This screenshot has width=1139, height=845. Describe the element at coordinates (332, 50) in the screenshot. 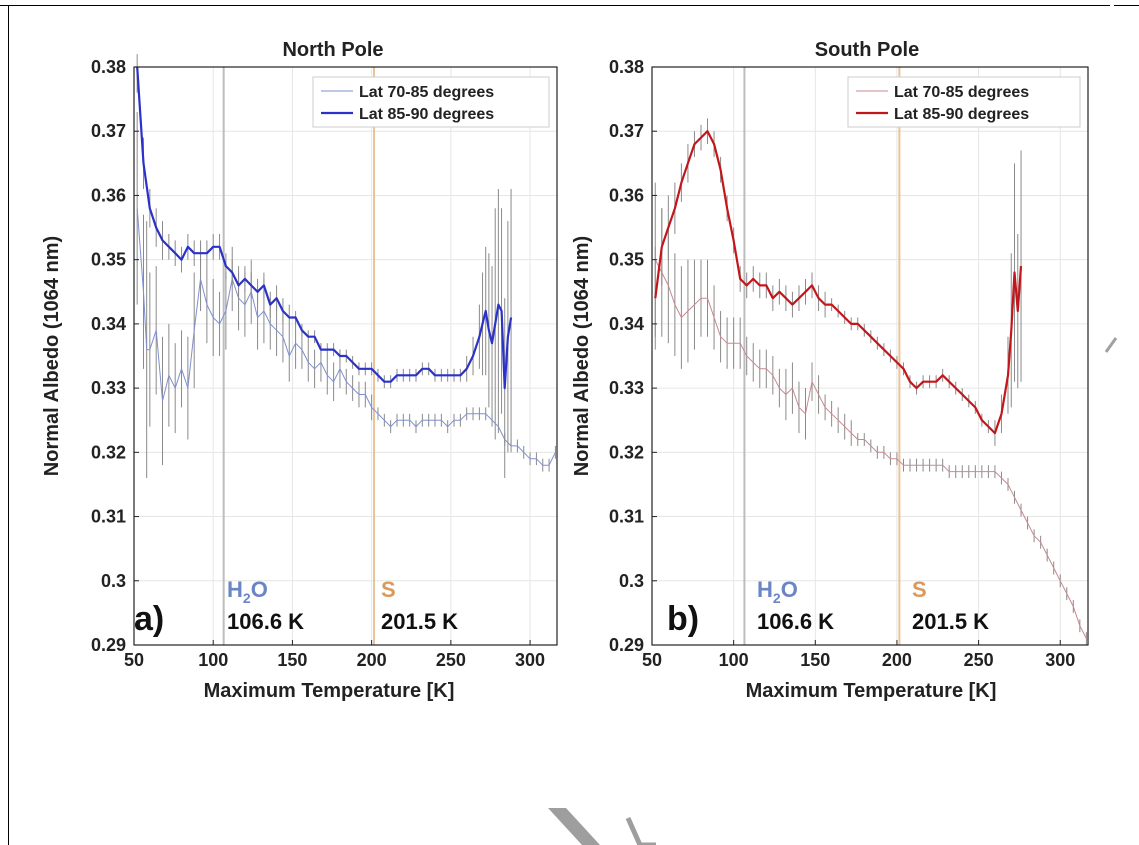

I see `chart-title: North Pole` at that location.